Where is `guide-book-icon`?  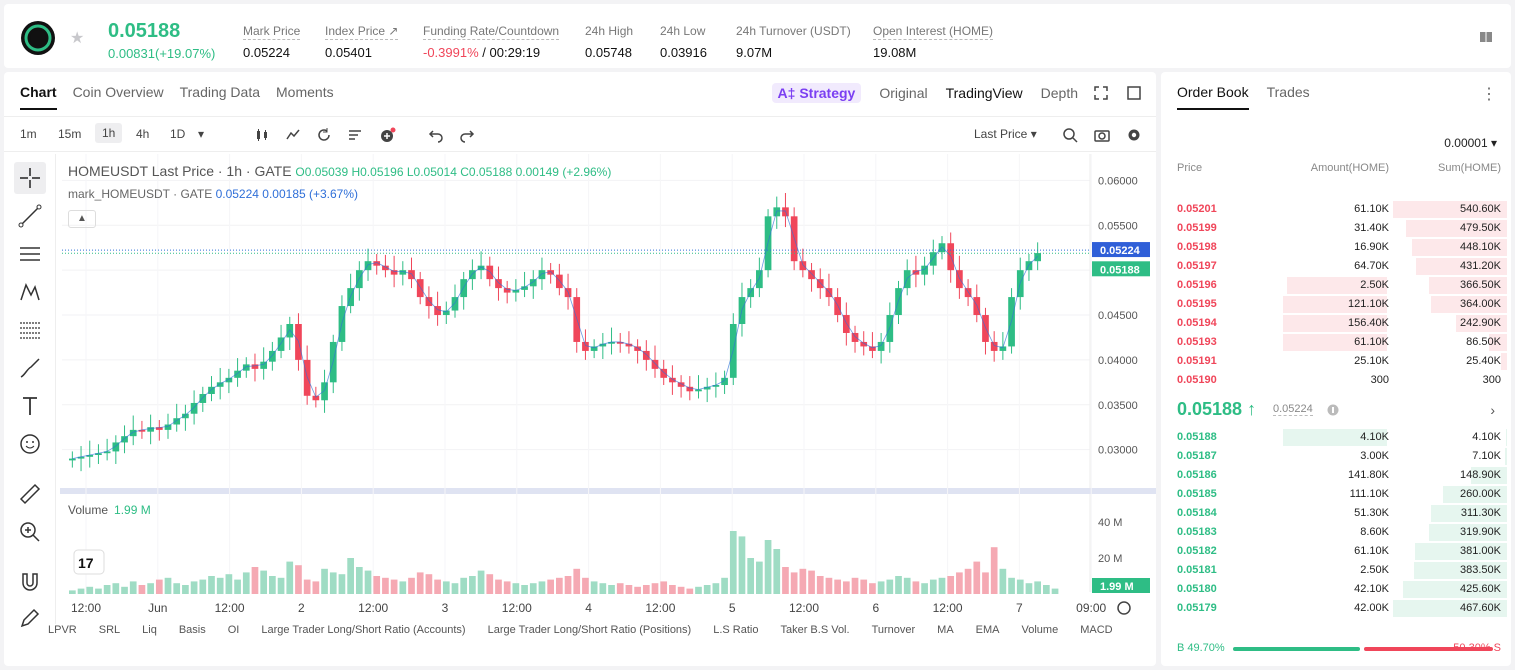 guide-book-icon is located at coordinates (1486, 37).